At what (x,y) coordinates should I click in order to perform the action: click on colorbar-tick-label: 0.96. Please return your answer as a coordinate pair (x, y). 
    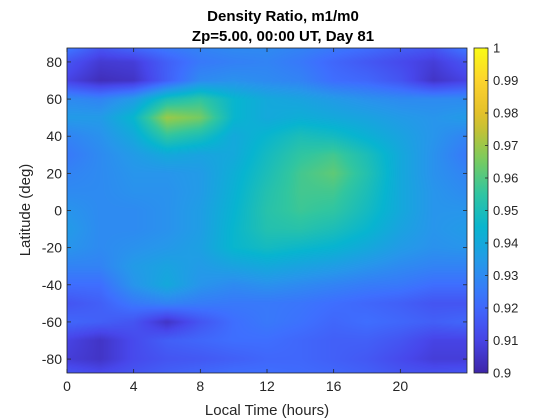
    Looking at the image, I should click on (505, 178).